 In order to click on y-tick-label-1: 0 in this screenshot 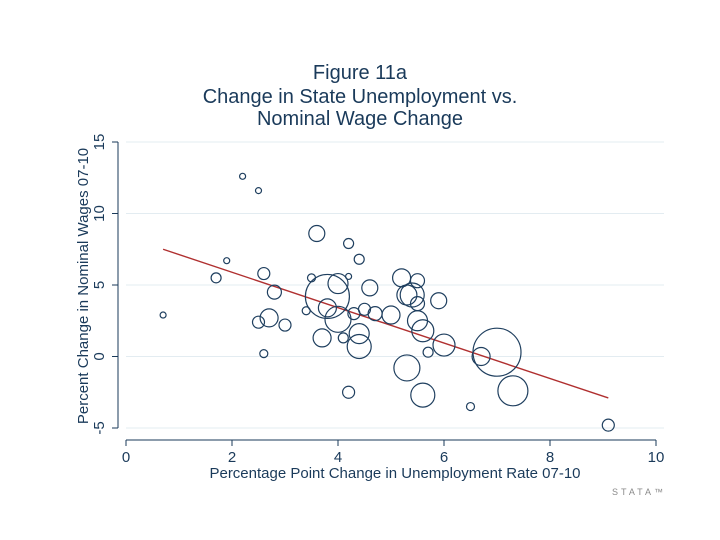, I will do `click(99, 356)`.